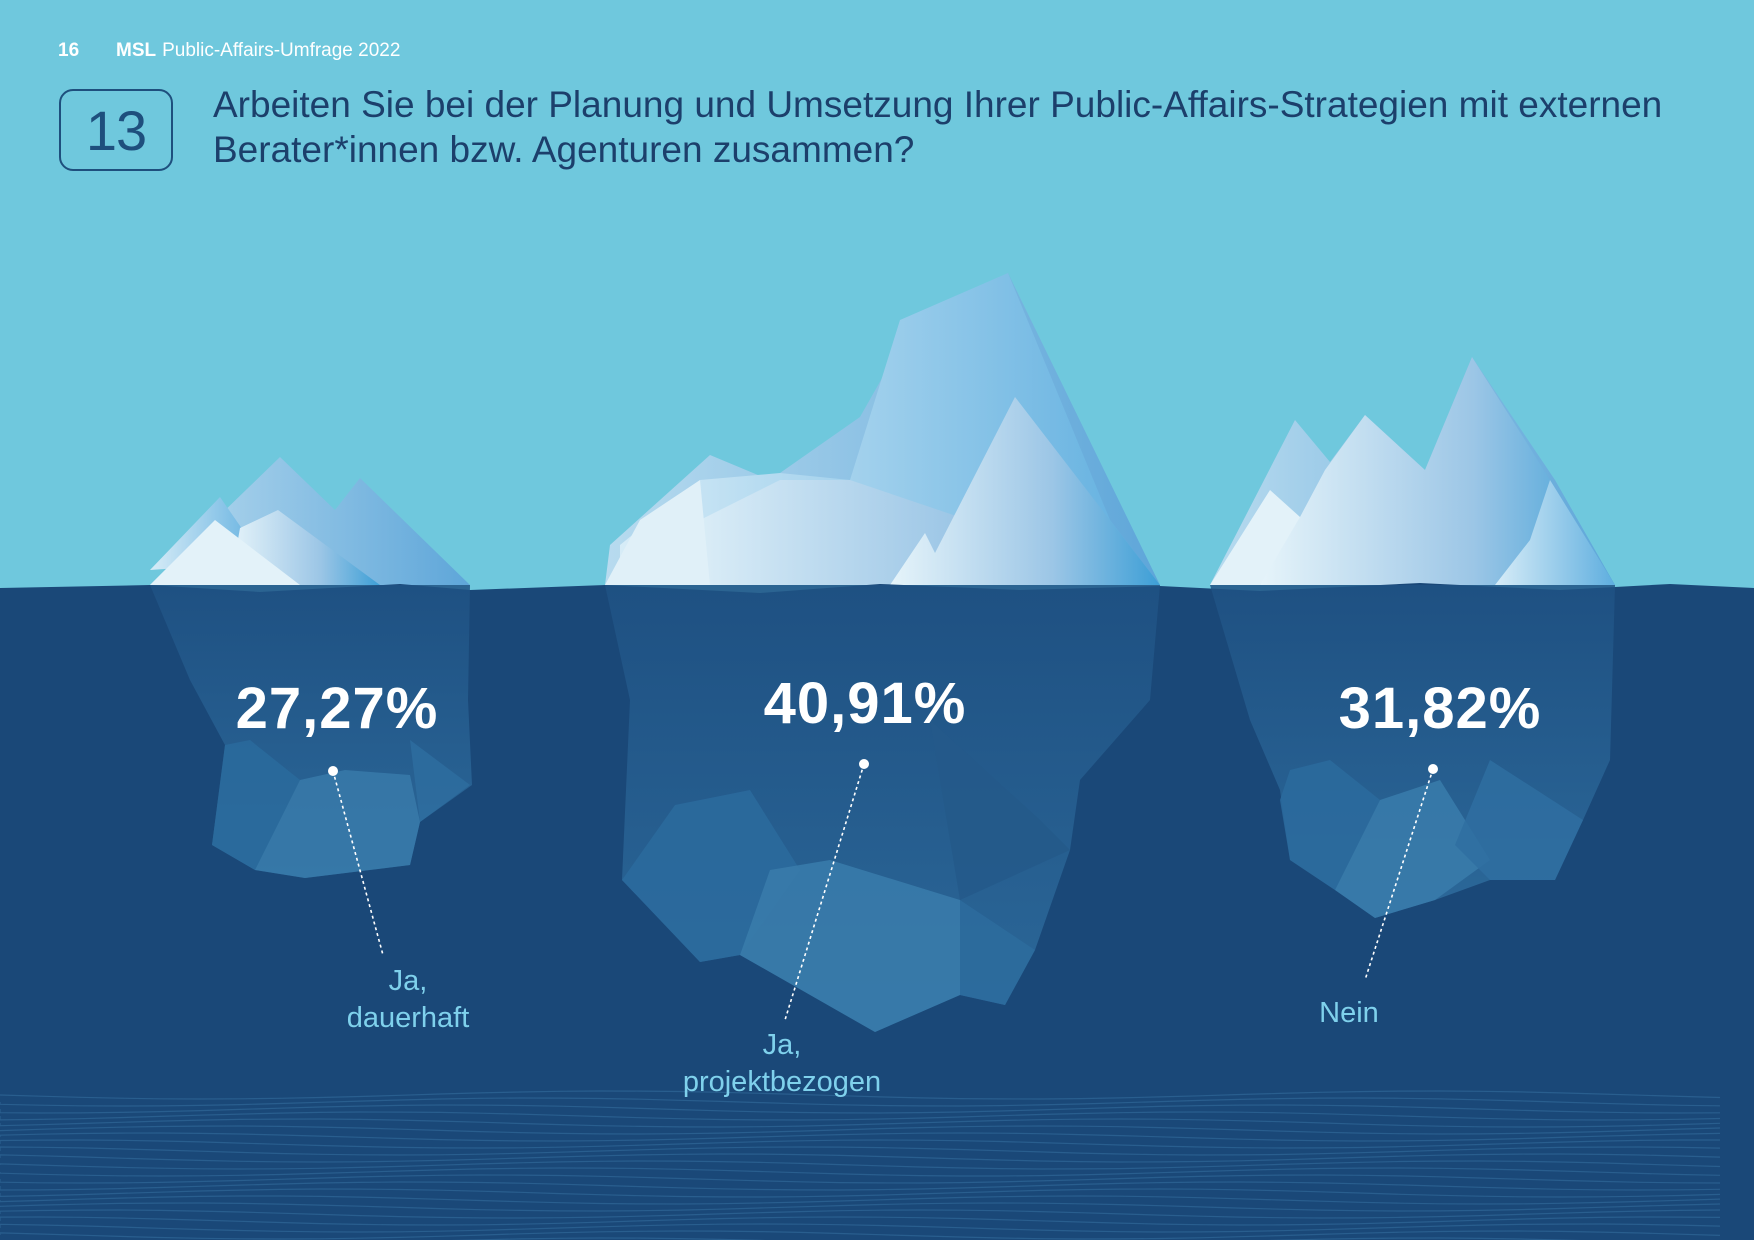 The height and width of the screenshot is (1240, 1754). What do you see at coordinates (865, 703) in the screenshot?
I see `value-label-ja-projektbezogen: 40,91%` at bounding box center [865, 703].